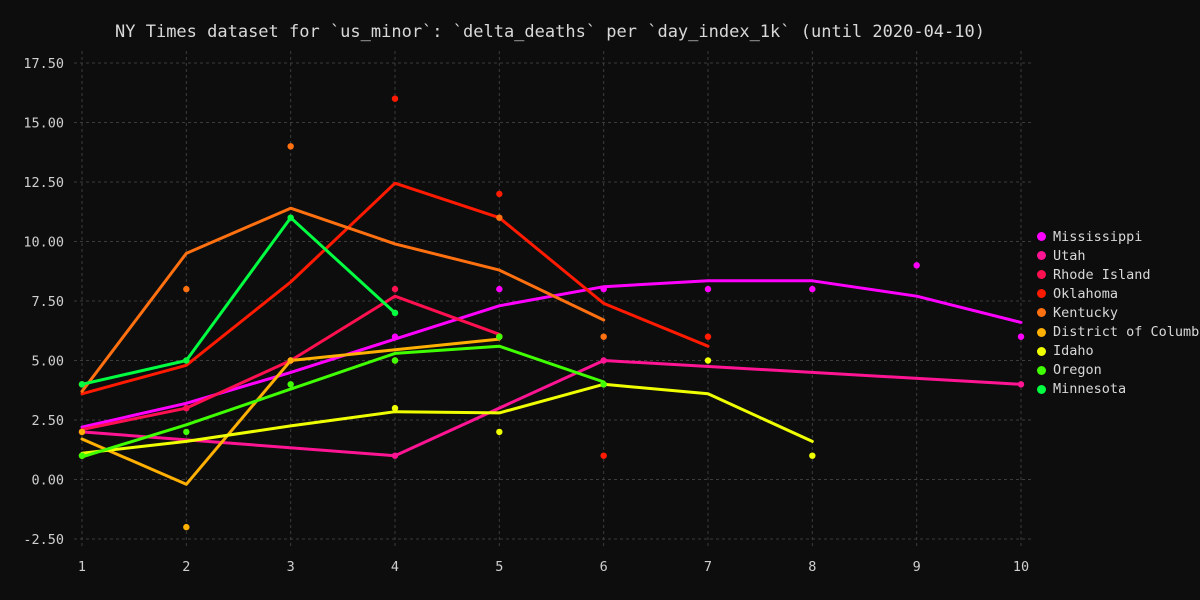 The image size is (1200, 600). What do you see at coordinates (47, 421) in the screenshot?
I see `y-tick-label: 2.50` at bounding box center [47, 421].